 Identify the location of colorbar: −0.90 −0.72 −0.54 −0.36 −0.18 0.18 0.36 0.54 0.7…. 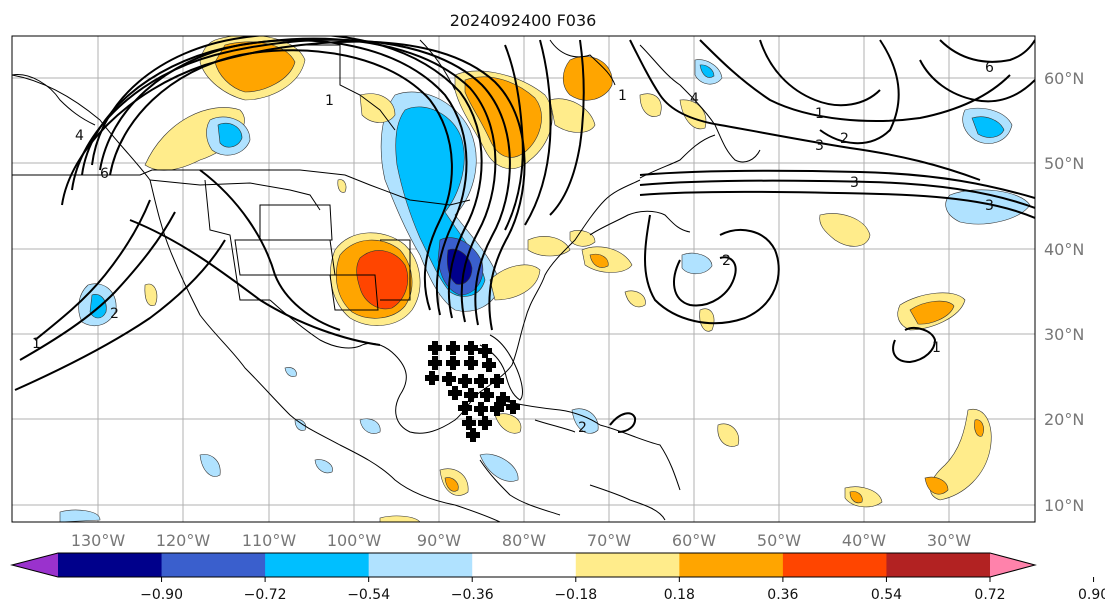
(557, 577).